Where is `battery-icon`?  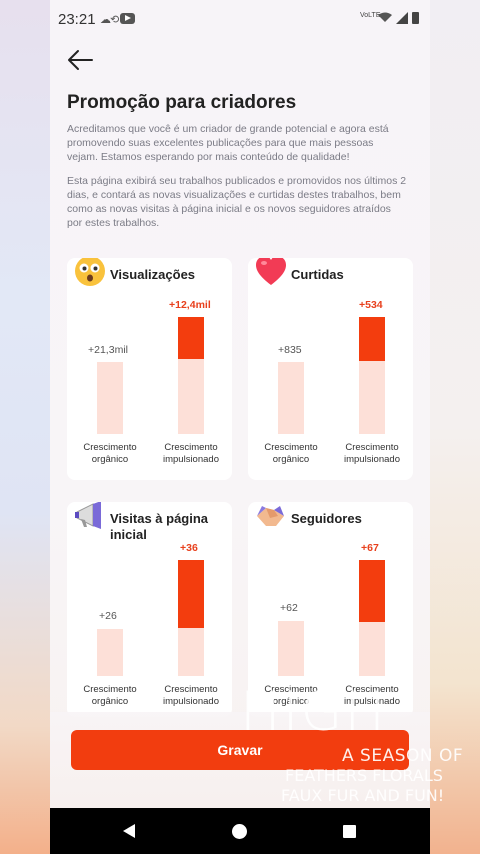
battery-icon is located at coordinates (415, 18).